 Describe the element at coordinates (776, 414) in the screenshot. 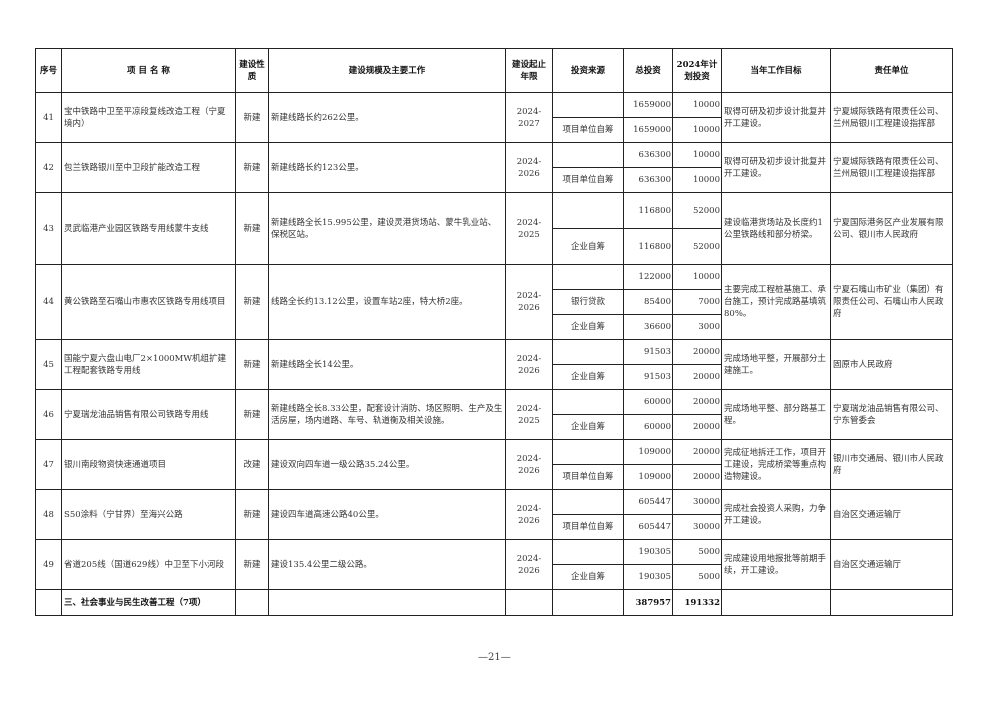

I see `annual-target: 完成场地平整、部分路基工程。` at that location.